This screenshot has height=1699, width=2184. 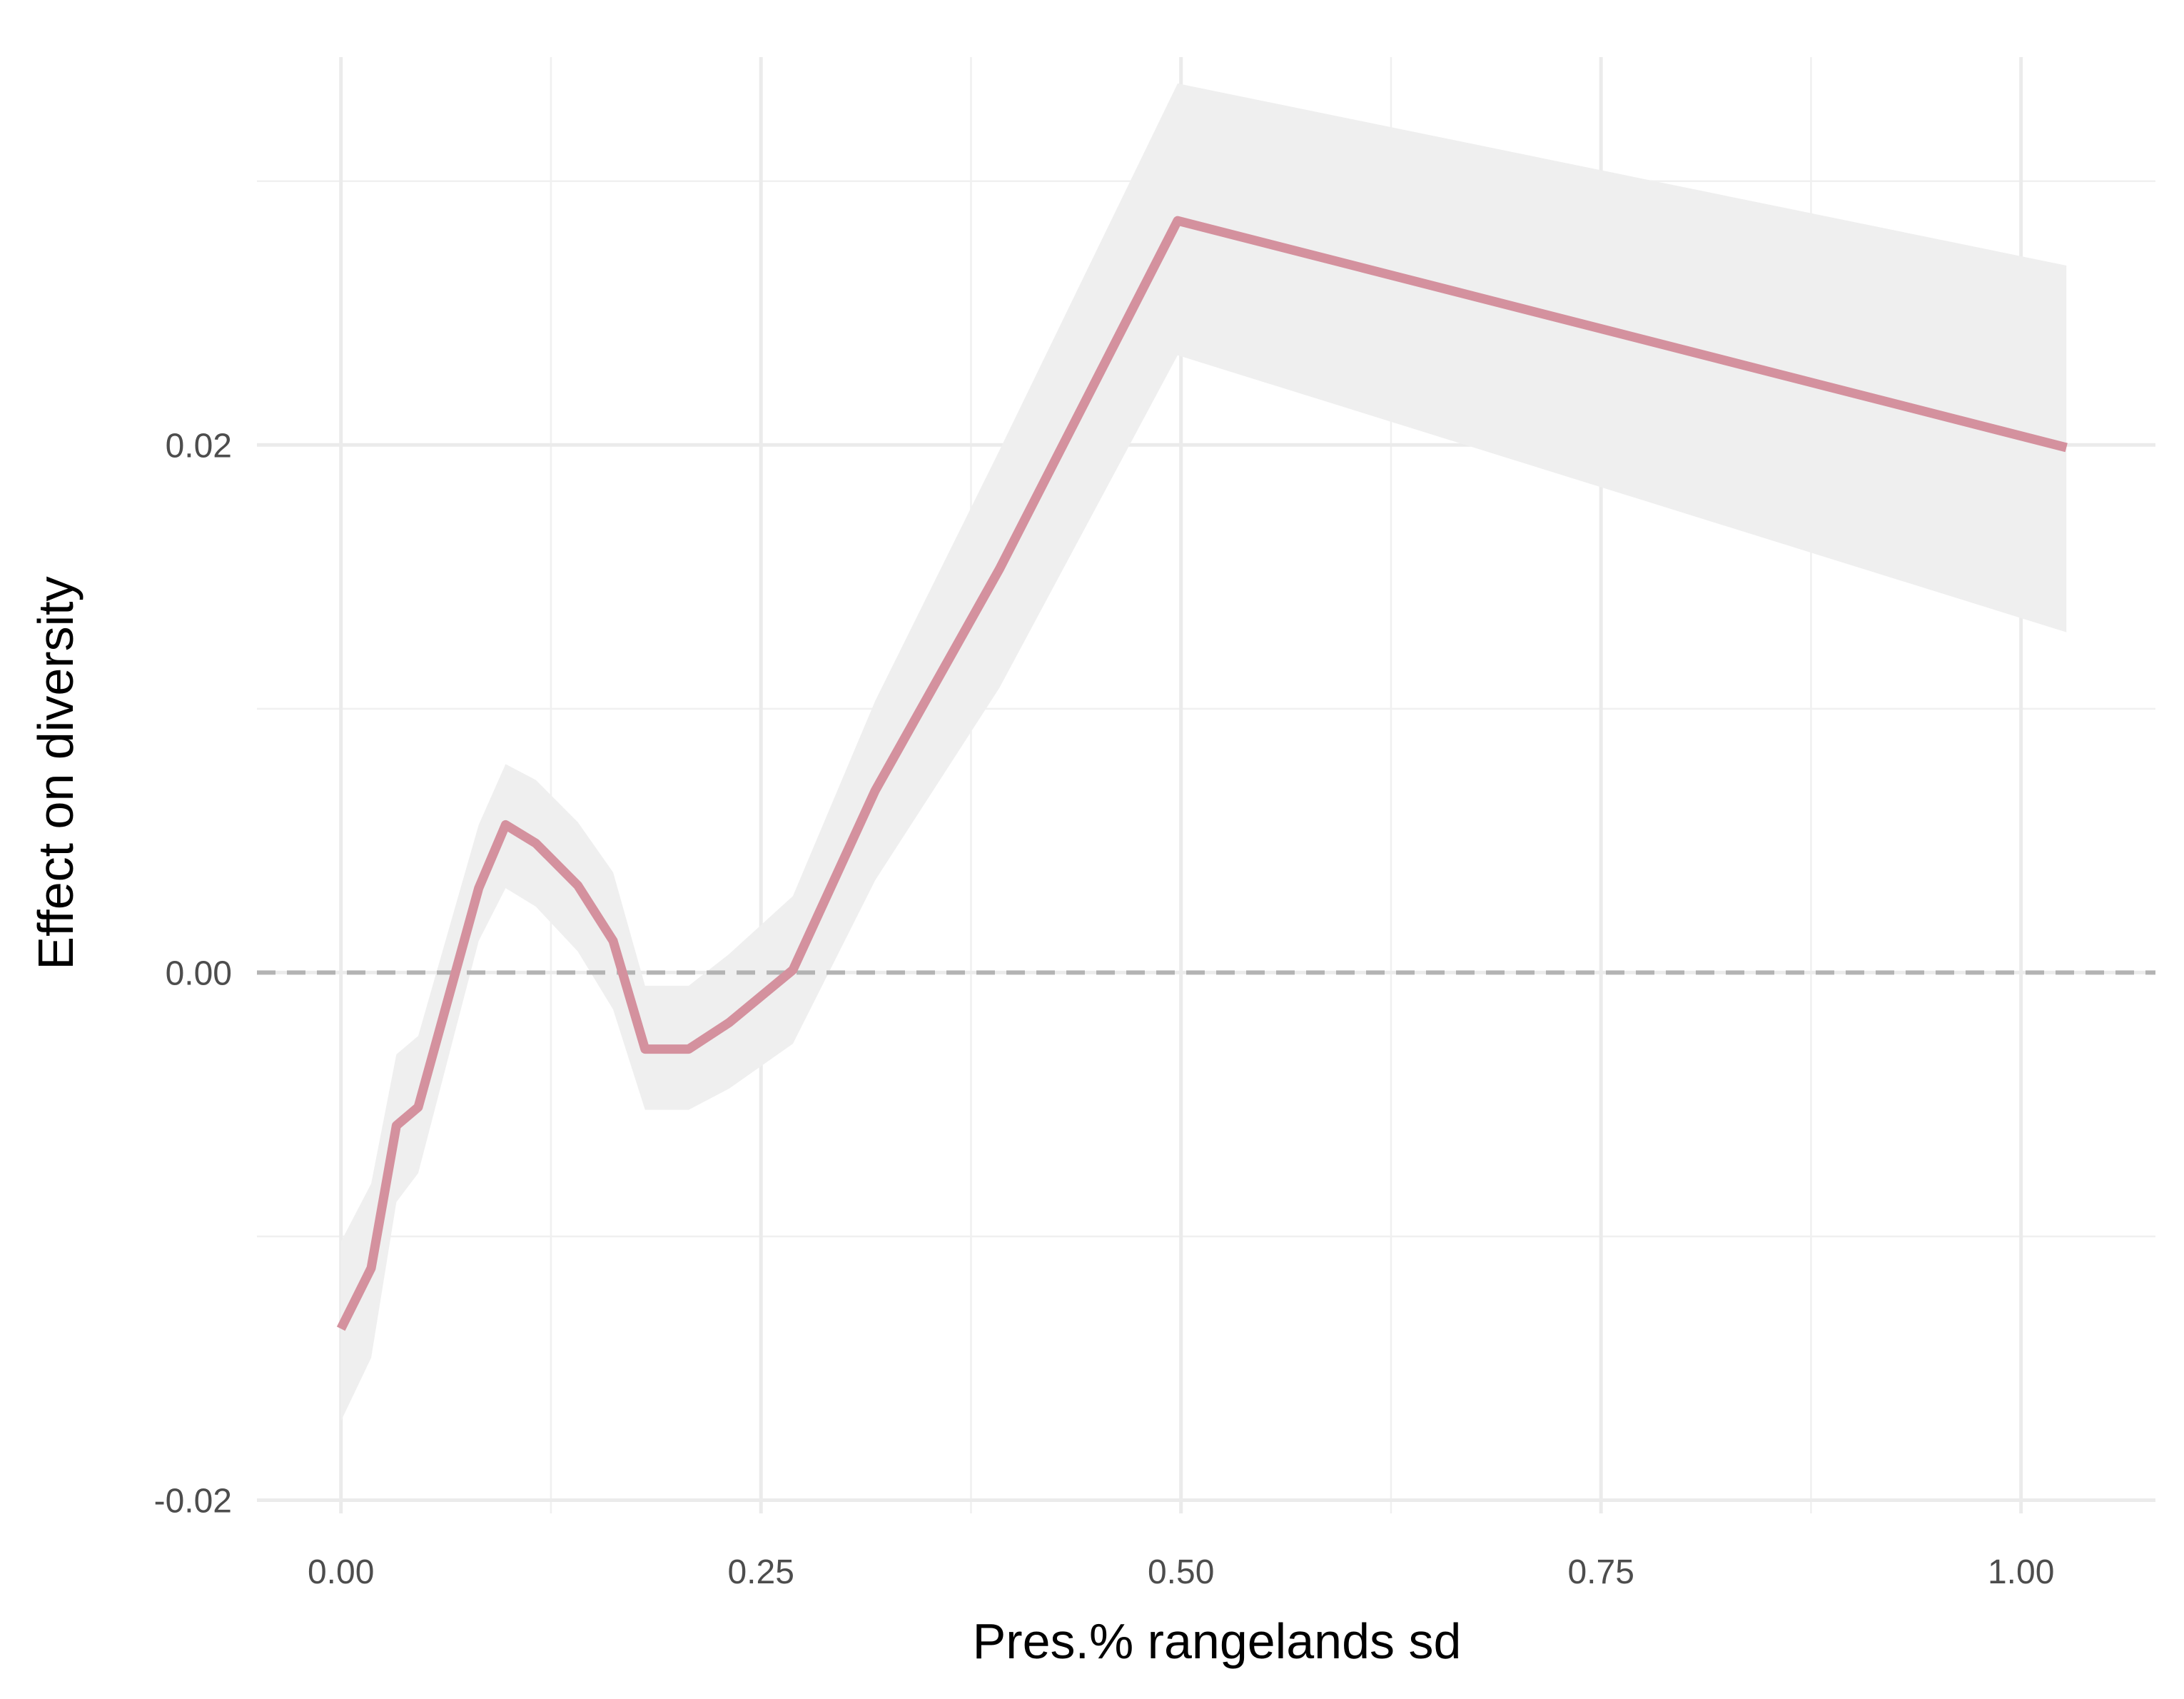 What do you see at coordinates (199, 973) in the screenshot?
I see `y-tick-label-1: 0.00` at bounding box center [199, 973].